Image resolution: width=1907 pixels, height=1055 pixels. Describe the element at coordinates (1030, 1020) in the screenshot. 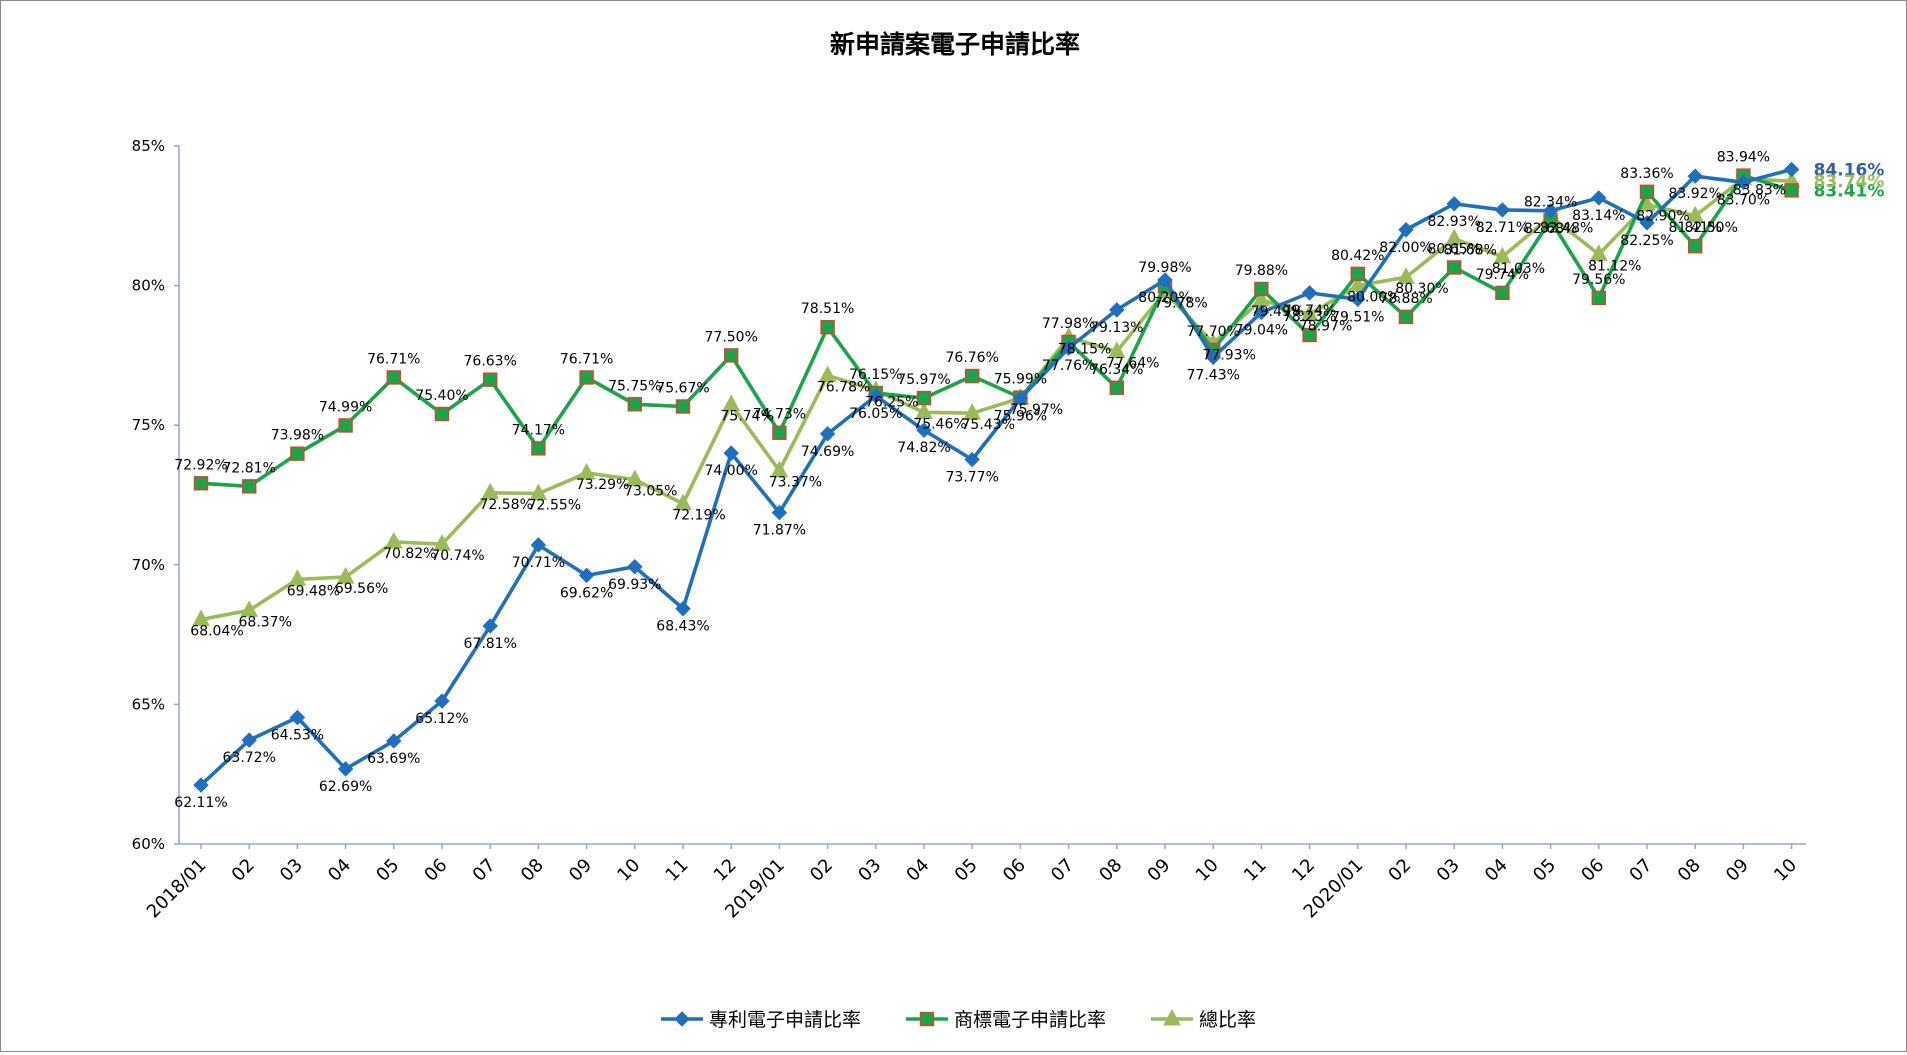

I see `legend-label: 商標電子申請比率` at that location.